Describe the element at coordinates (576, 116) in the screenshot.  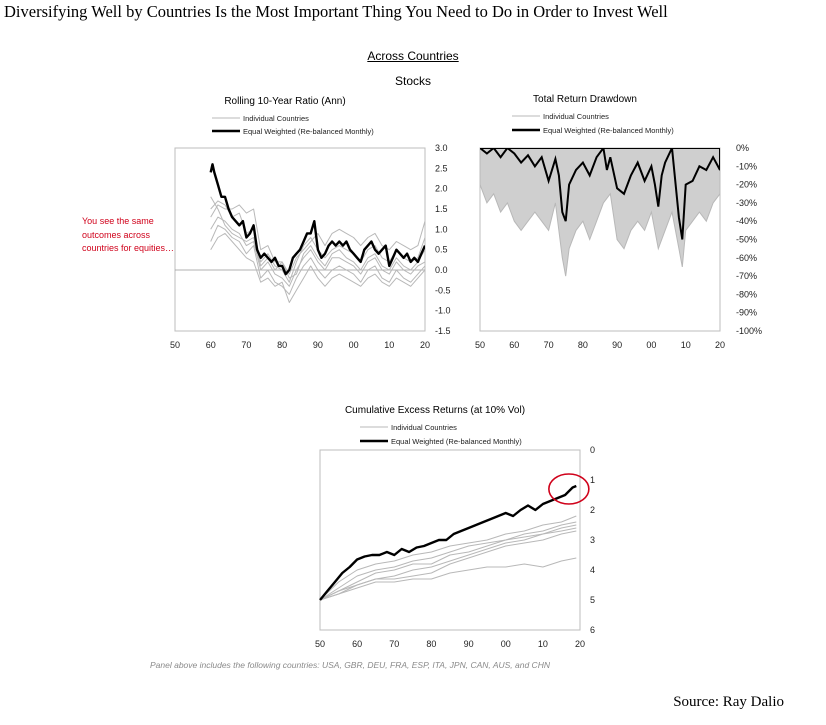
I see `legend-2-label-1: Individual Countries` at that location.